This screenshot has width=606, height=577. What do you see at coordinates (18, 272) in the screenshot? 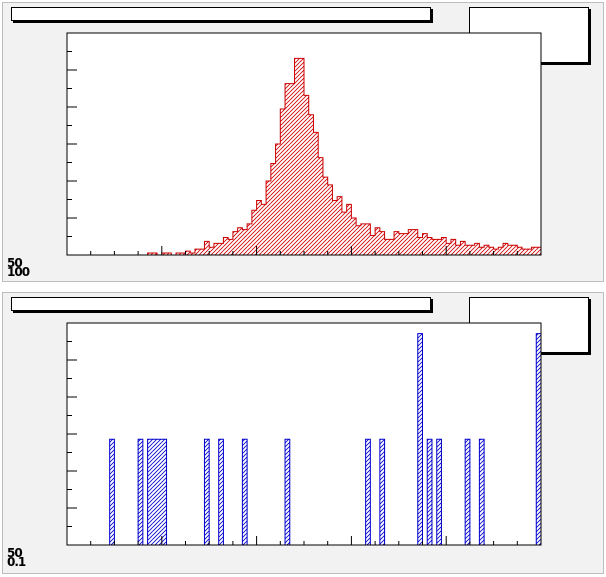
I see `y-axis-digits-lower: 100` at bounding box center [18, 272].